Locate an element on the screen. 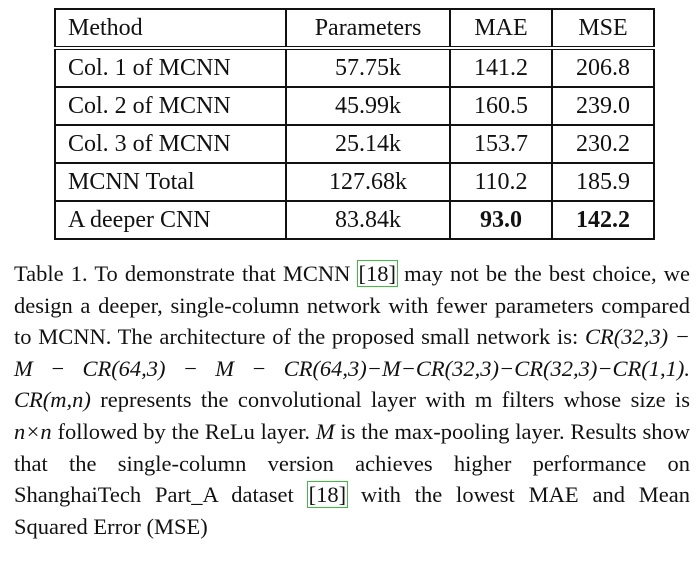 This screenshot has height=572, width=700. caption-text: Table 1. To demonstrate that MCNN is located at coordinates (186, 273).